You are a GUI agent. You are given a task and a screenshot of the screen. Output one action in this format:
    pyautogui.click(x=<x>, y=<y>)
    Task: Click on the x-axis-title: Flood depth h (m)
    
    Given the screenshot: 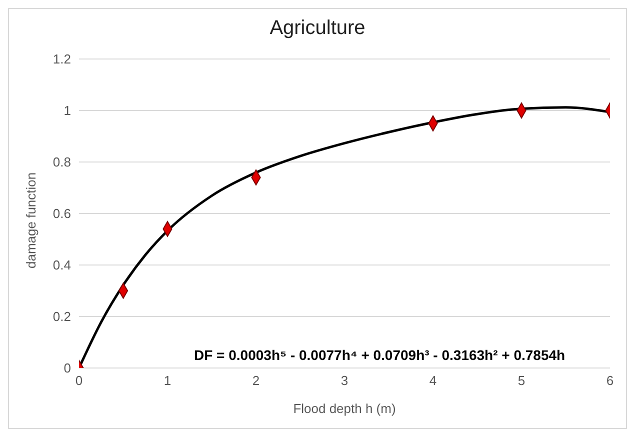 What is the action you would take?
    pyautogui.click(x=344, y=408)
    